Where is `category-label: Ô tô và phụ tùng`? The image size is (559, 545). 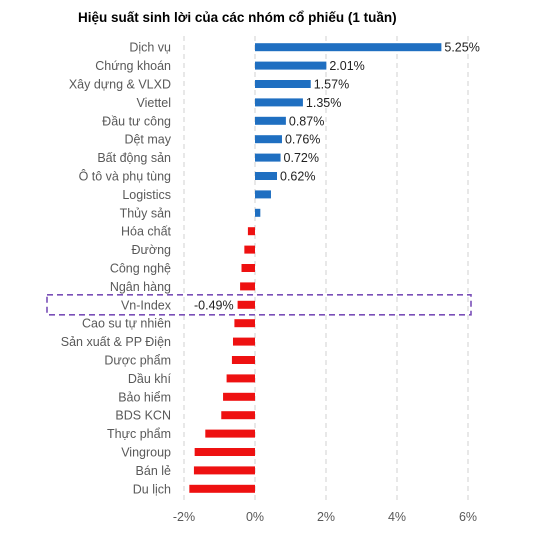 category-label: Ô tô và phụ tùng is located at coordinates (125, 176).